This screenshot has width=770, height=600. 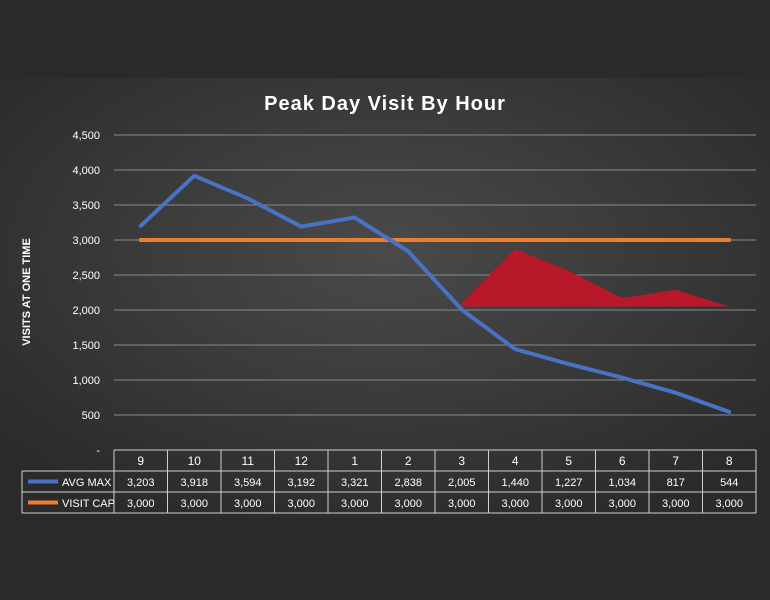 What do you see at coordinates (86, 241) in the screenshot?
I see `y-tick-label: 3,000` at bounding box center [86, 241].